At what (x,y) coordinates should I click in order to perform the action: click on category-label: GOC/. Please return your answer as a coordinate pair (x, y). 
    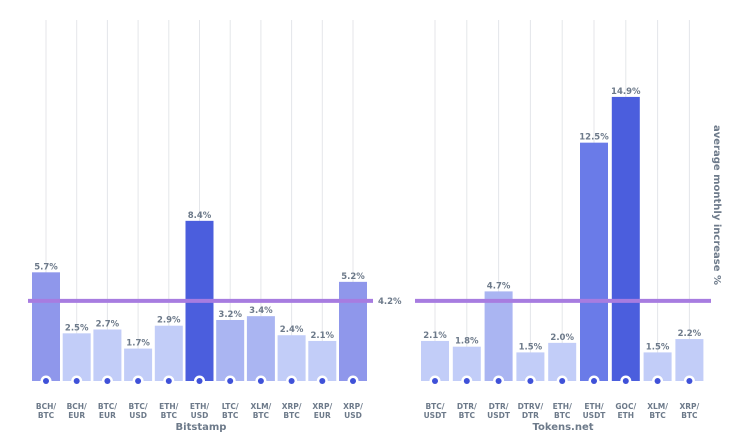
    Looking at the image, I should click on (625, 406).